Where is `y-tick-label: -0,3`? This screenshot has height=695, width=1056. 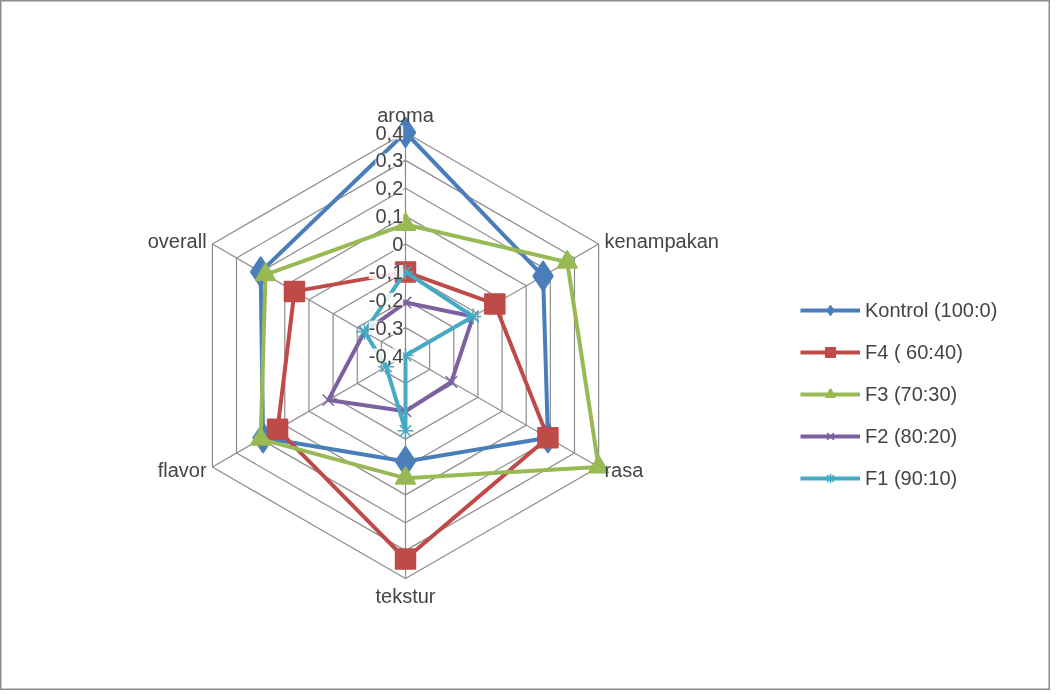
y-tick-label: -0,3 is located at coordinates (386, 327).